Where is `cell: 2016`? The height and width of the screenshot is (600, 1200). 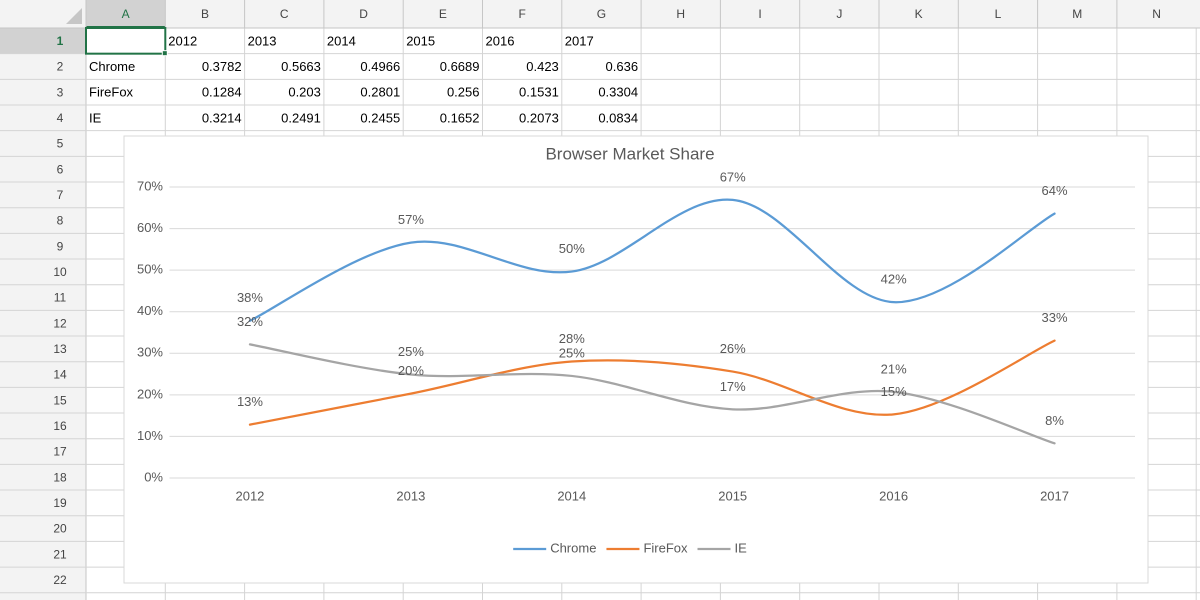
cell: 2016 is located at coordinates (500, 40).